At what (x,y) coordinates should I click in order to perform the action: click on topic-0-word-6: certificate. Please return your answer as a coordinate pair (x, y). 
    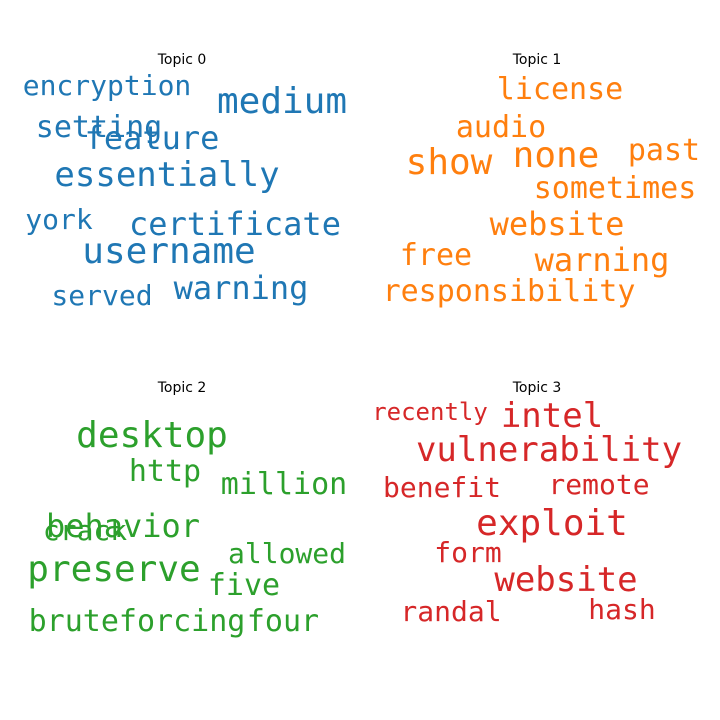
    Looking at the image, I should click on (235, 224).